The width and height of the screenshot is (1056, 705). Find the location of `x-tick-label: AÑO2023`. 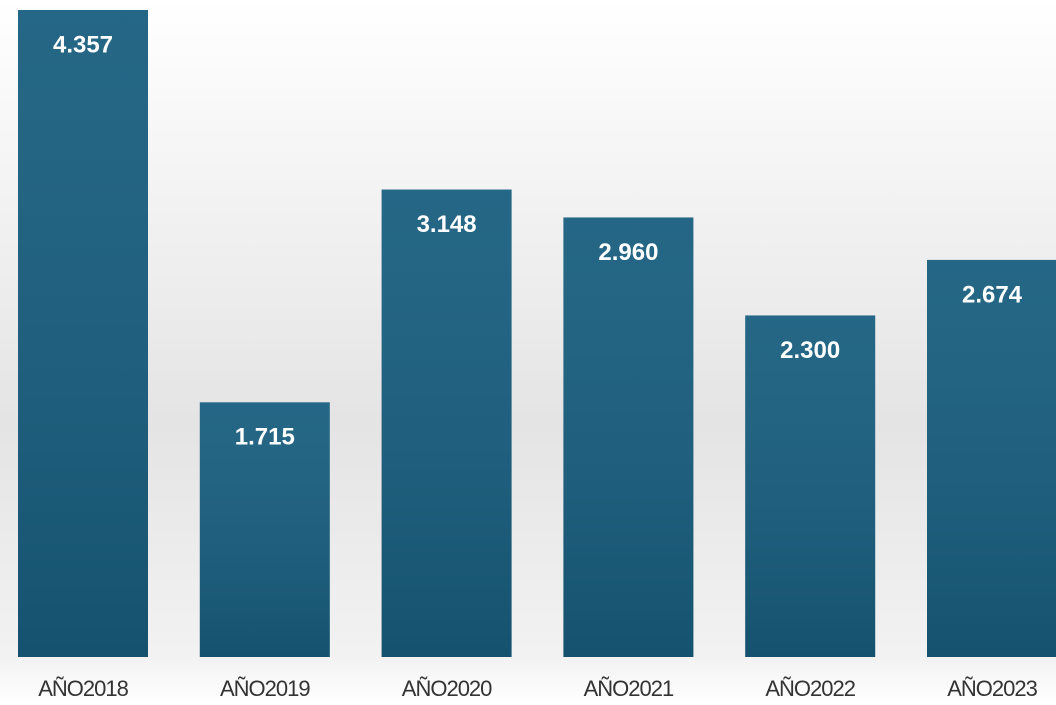

x-tick-label: AÑO2023 is located at coordinates (992, 688).